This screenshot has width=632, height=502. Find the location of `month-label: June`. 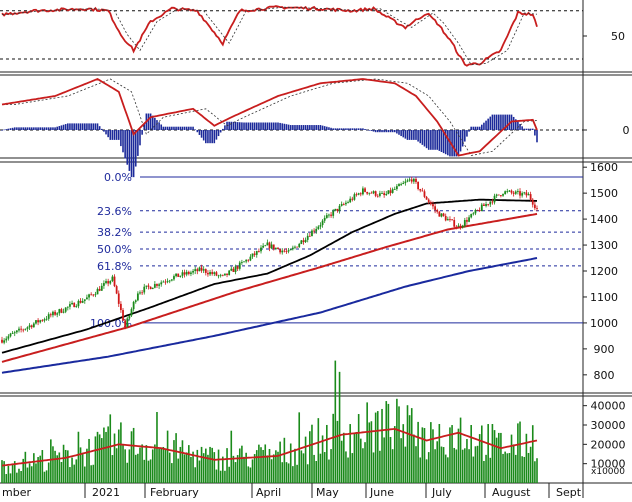

month-label: June is located at coordinates (381, 492).